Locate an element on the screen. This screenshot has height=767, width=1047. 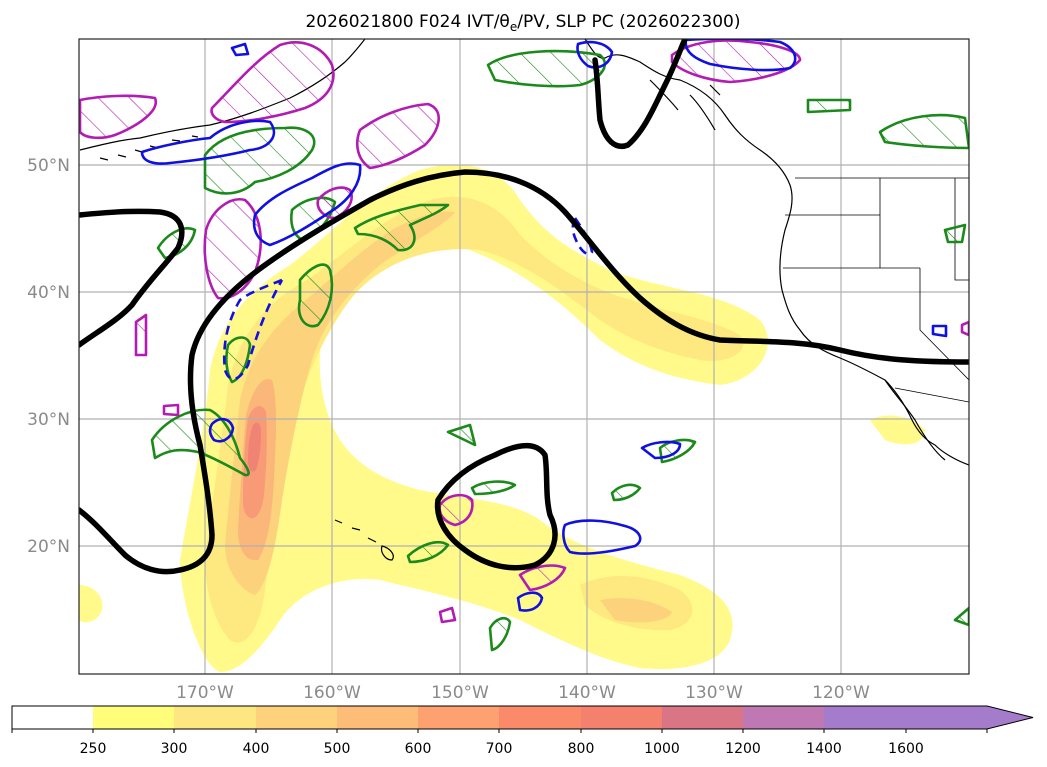
pv-green-spine is located at coordinates (315, 295).